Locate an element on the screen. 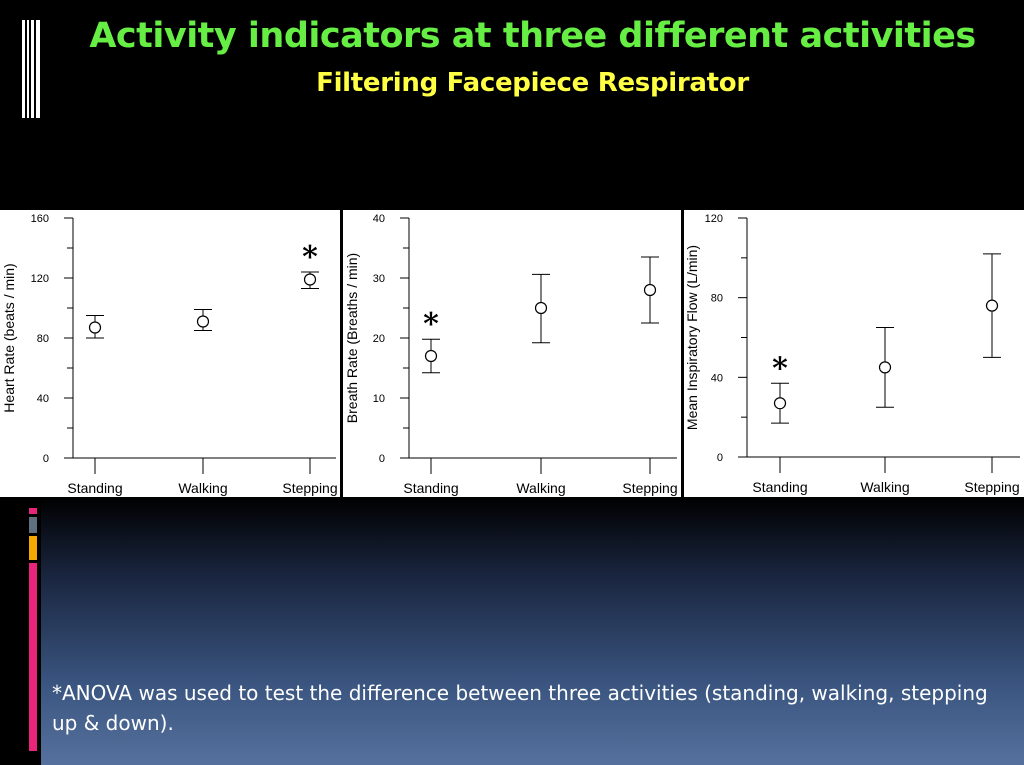 The image size is (1024, 765). accent-block-gray is located at coordinates (33, 525).